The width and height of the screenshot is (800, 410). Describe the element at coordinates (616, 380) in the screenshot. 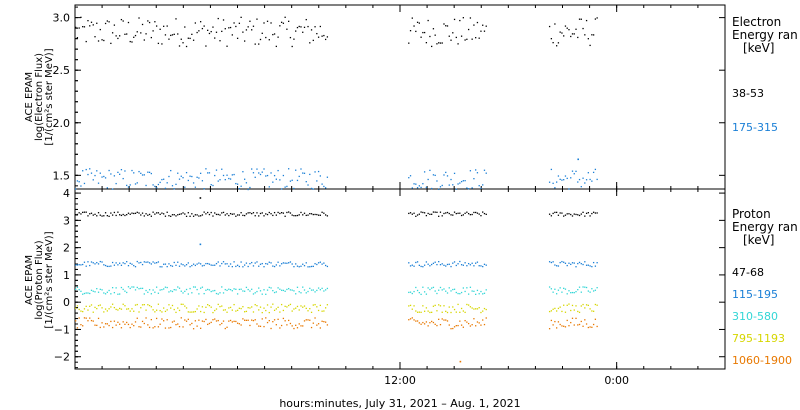

I see `x-tick-label: 0:00` at that location.